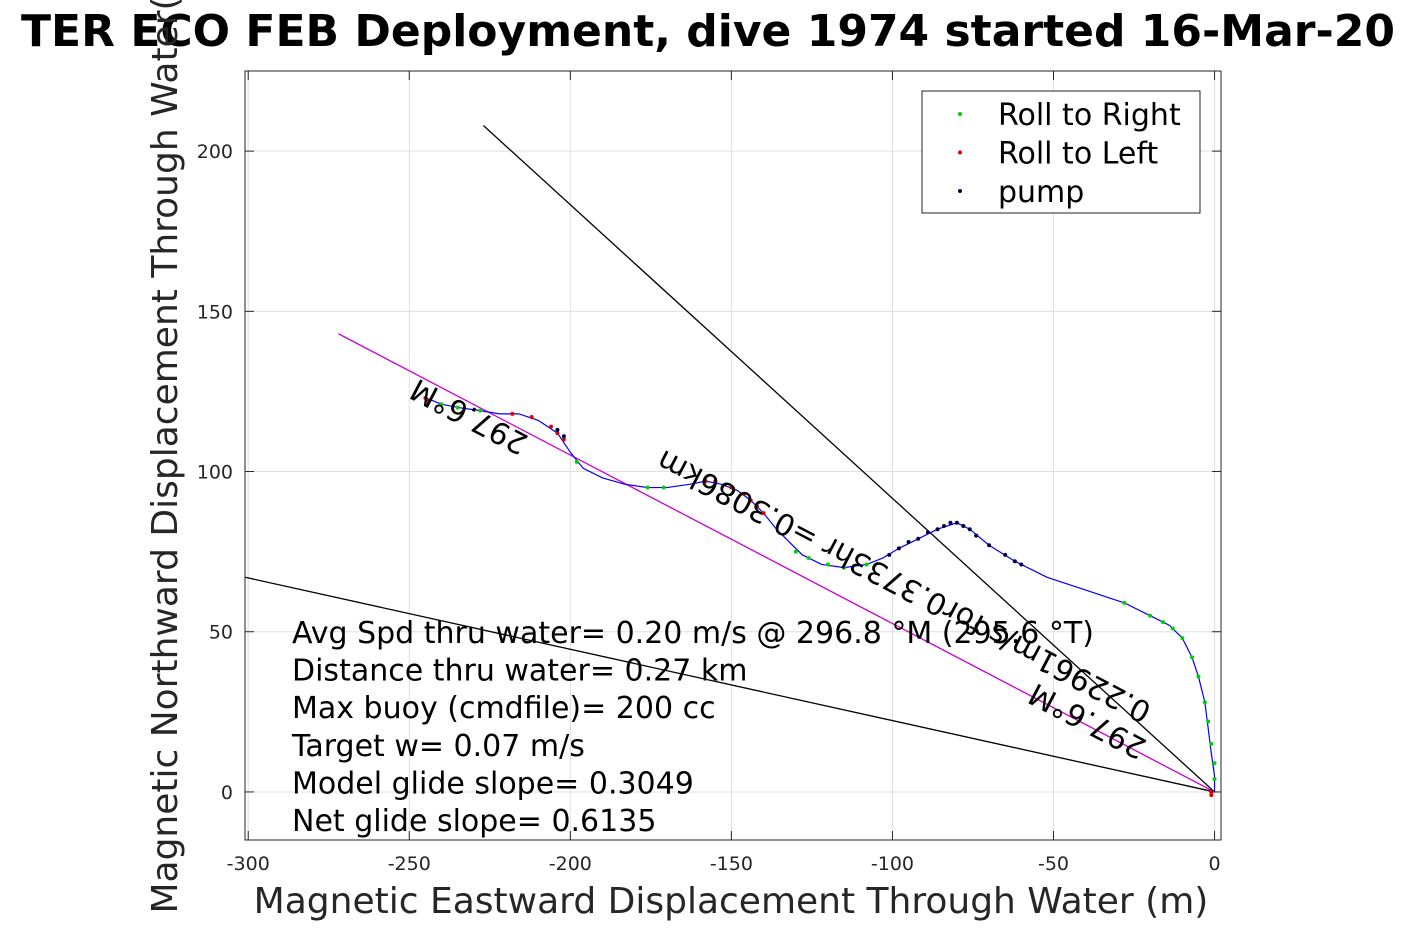  What do you see at coordinates (409, 864) in the screenshot?
I see `x-tick-label: -250` at bounding box center [409, 864].